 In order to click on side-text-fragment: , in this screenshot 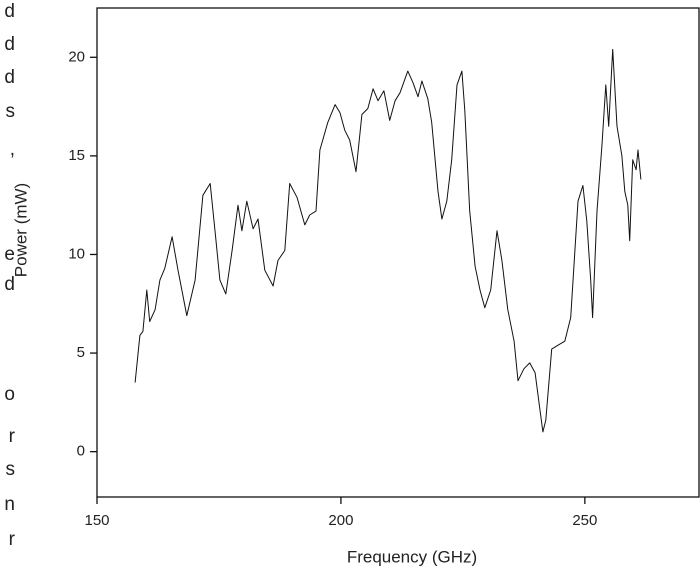, I will do `click(12, 149)`.